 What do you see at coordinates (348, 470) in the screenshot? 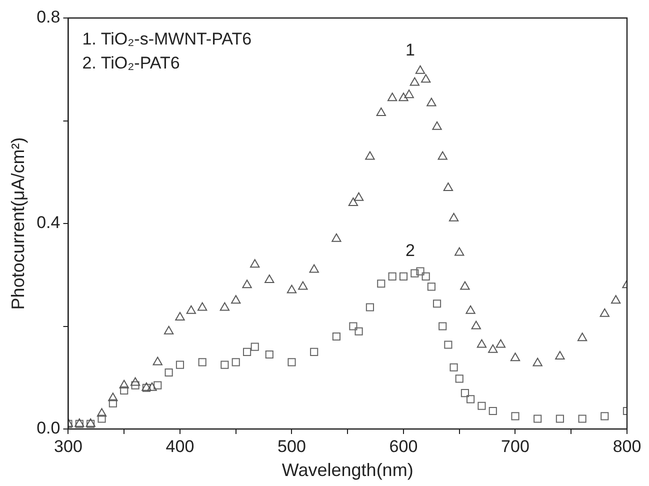
I see `x-axis-title: Wavelength(nm)` at bounding box center [348, 470].